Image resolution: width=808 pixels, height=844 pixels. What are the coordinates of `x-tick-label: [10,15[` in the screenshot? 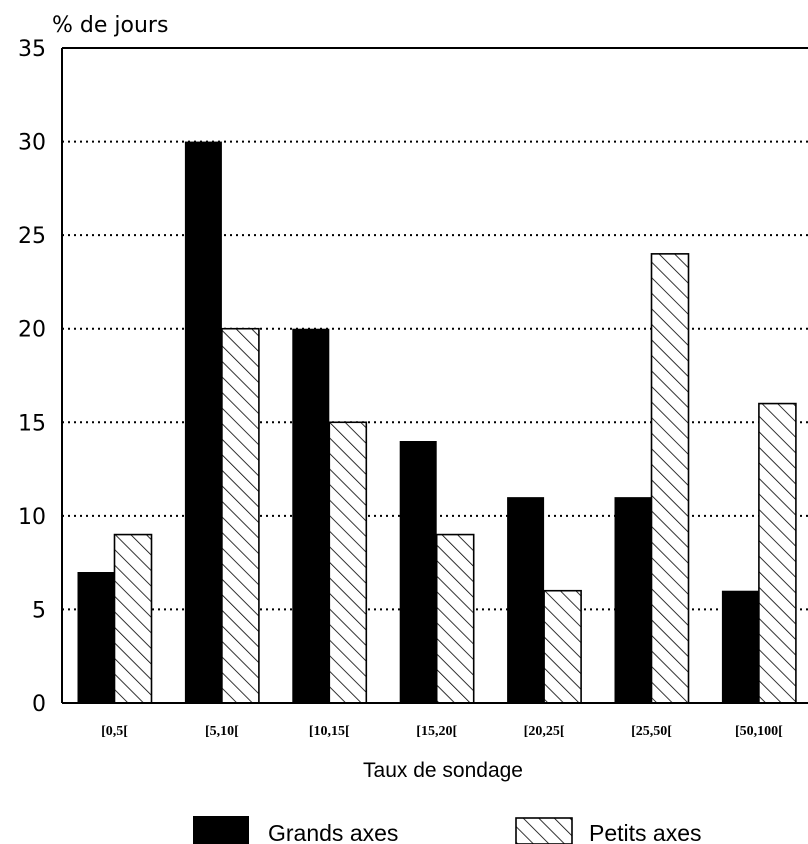 It's located at (329, 731).